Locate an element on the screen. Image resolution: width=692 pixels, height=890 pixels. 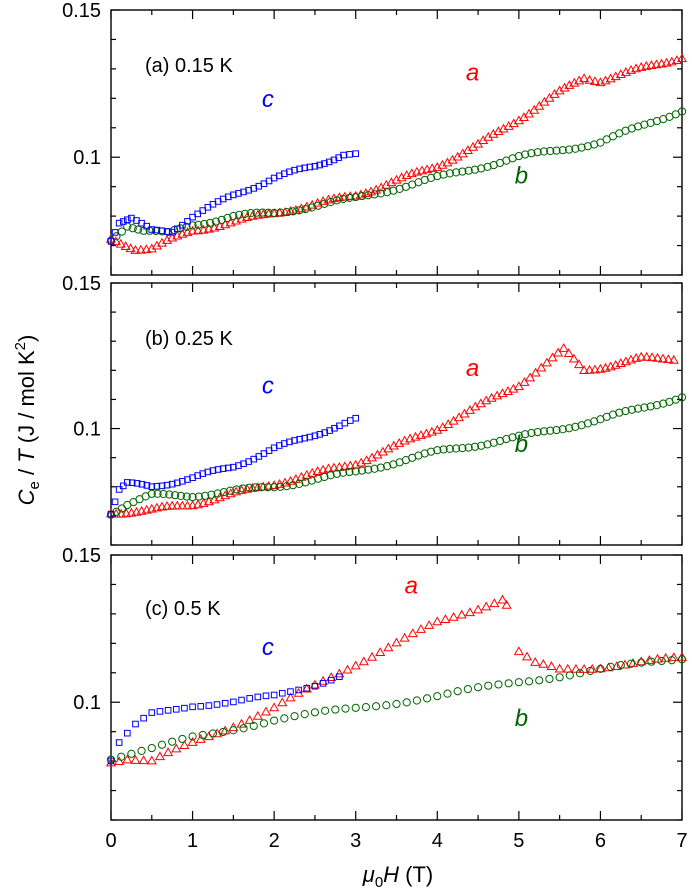
x-axis-title: μ0H (T) is located at coordinates (398, 876).